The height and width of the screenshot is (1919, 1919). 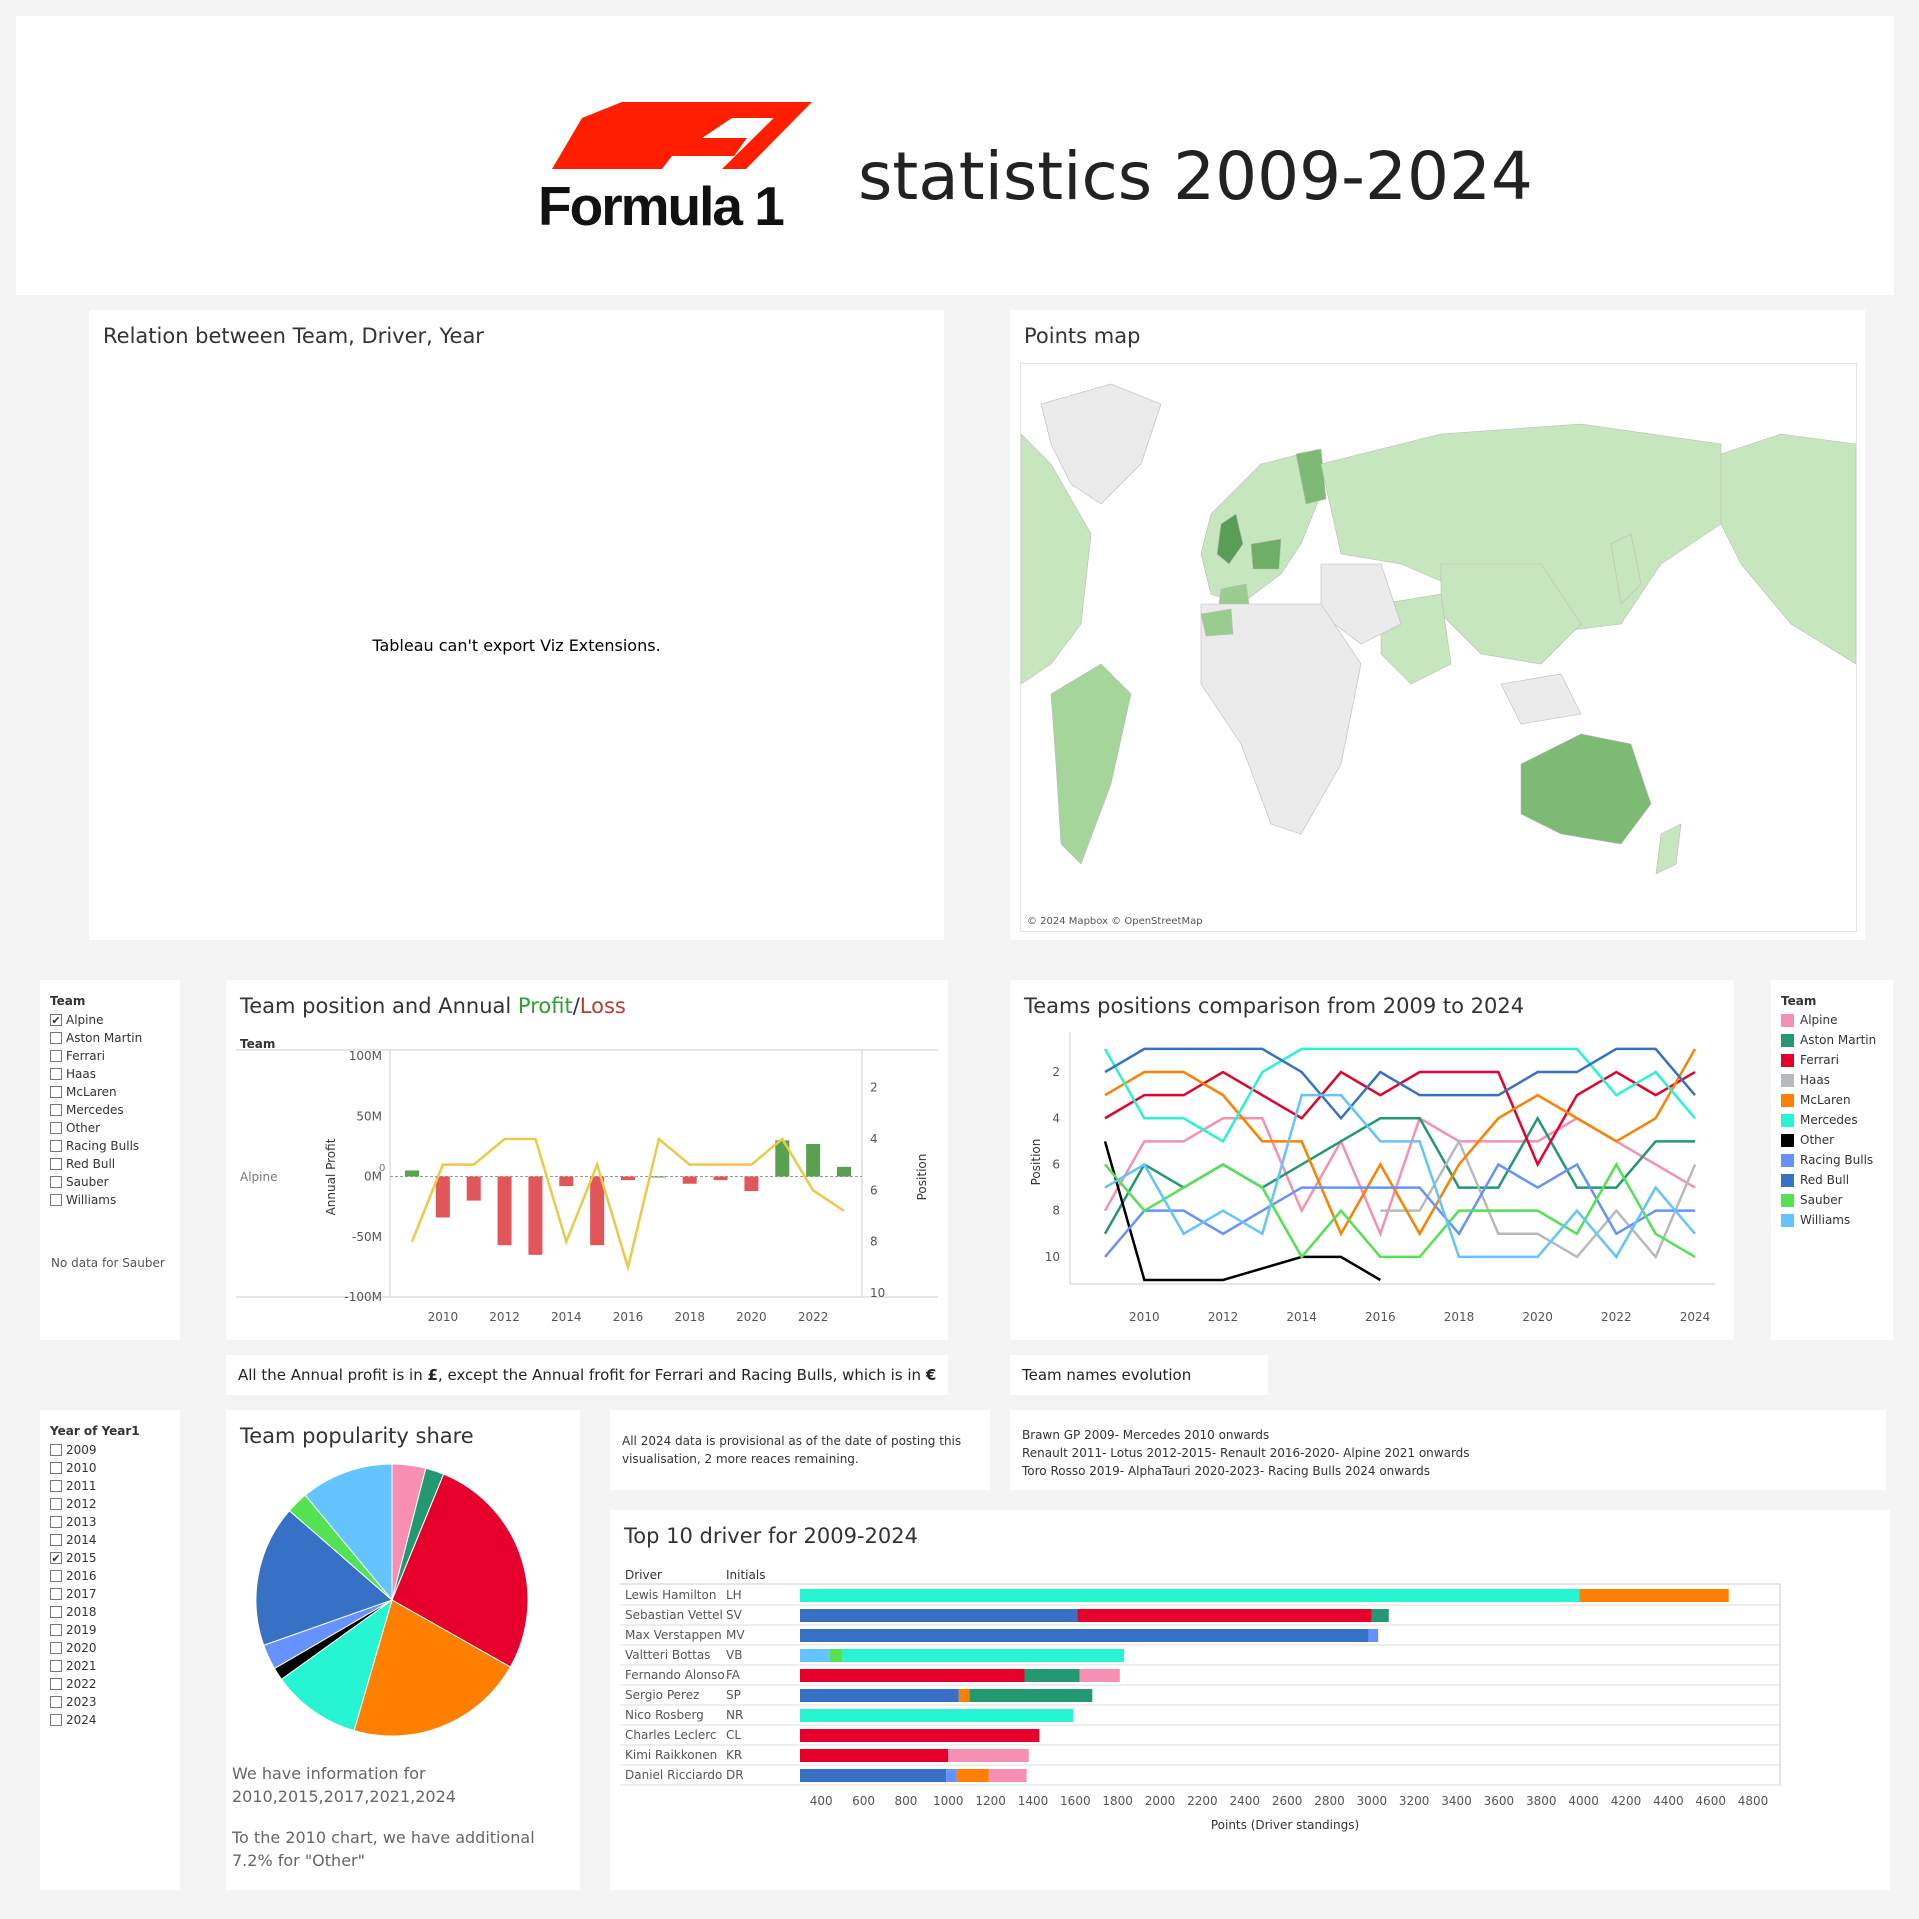 What do you see at coordinates (81, 1504) in the screenshot?
I see `year_filter-option-label: 2012` at bounding box center [81, 1504].